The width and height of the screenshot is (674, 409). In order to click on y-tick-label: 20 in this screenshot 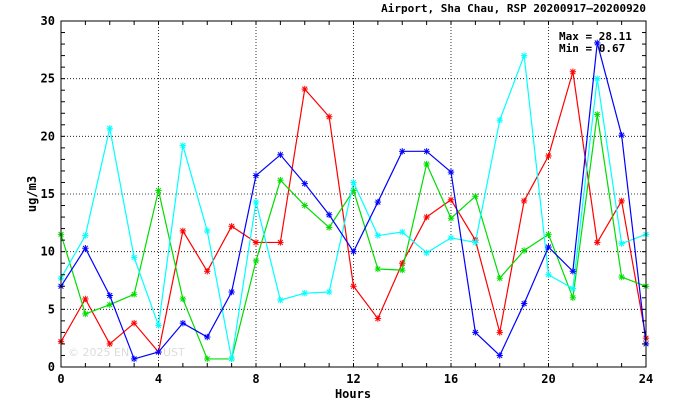, I will do `click(48, 136)`.